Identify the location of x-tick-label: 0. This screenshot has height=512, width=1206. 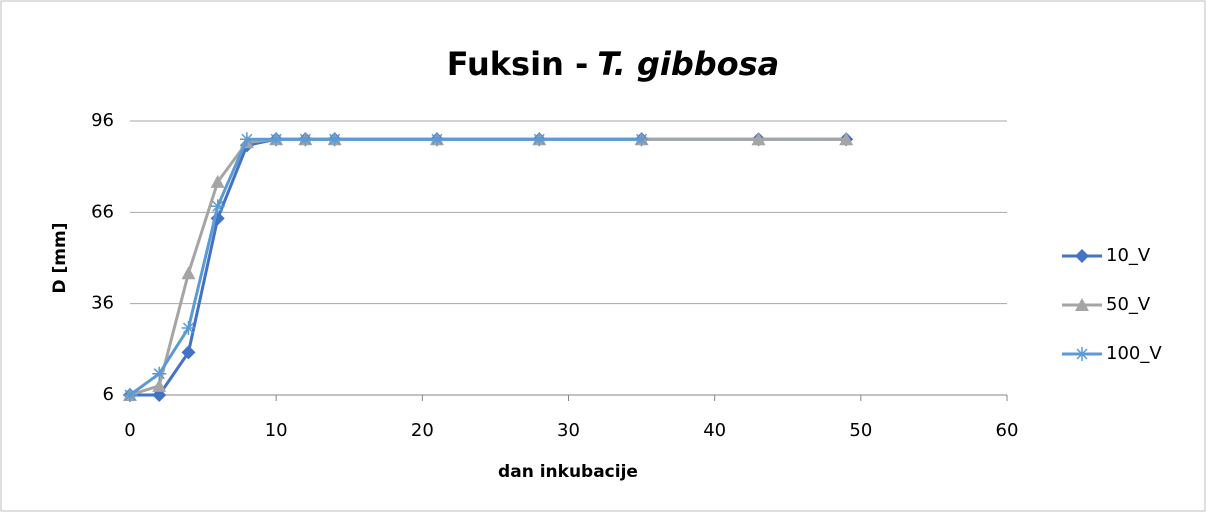
(129, 430).